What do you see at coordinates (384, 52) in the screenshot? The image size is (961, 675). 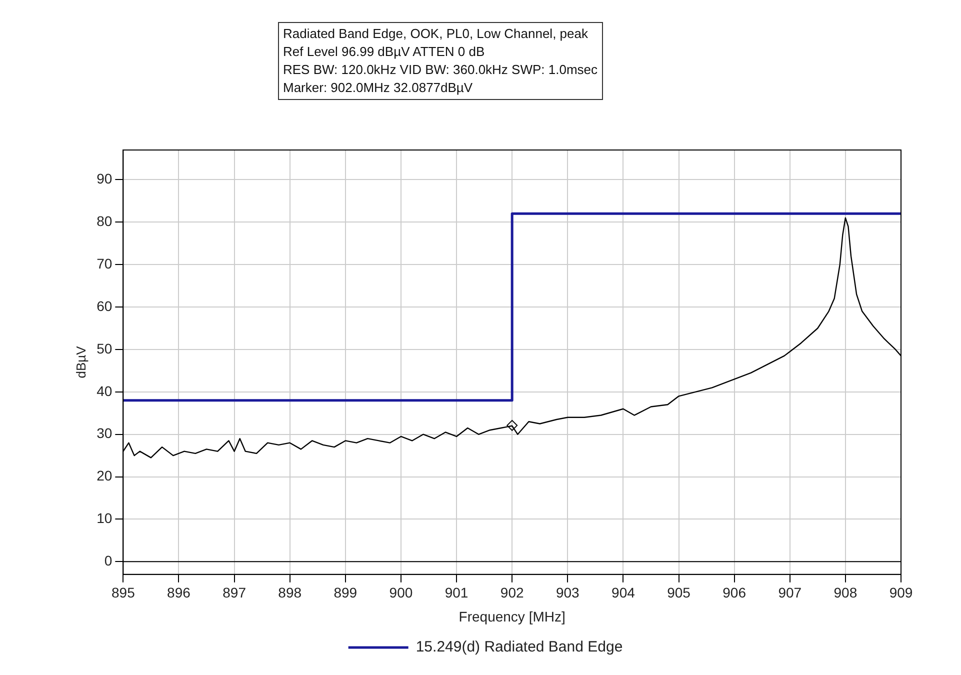 I see `text: Ref Level 96.99 dBµV ATTEN 0 dB` at bounding box center [384, 52].